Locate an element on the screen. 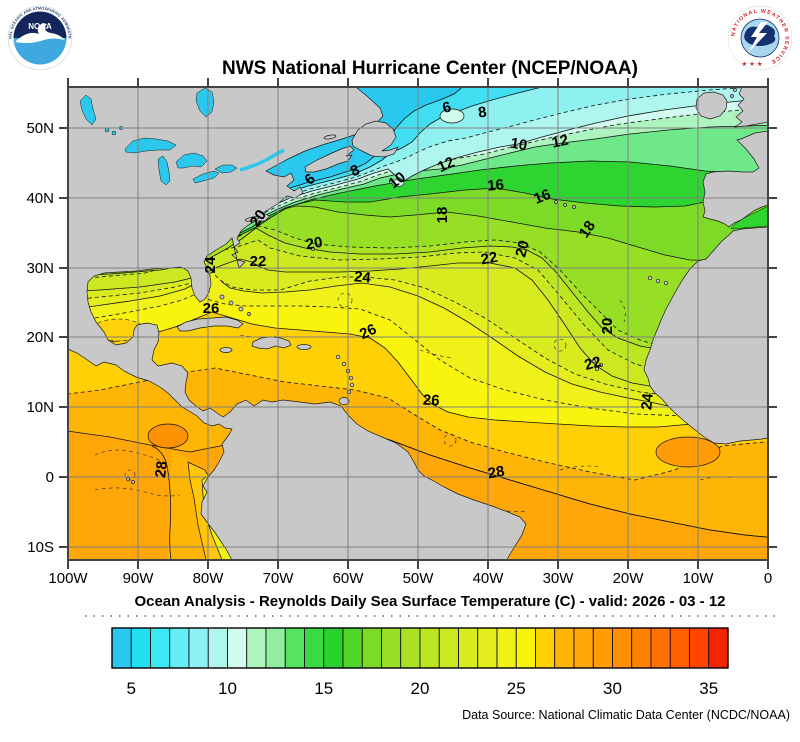 The height and width of the screenshot is (742, 800). noaa-seagull-icon is located at coordinates (40, 33).